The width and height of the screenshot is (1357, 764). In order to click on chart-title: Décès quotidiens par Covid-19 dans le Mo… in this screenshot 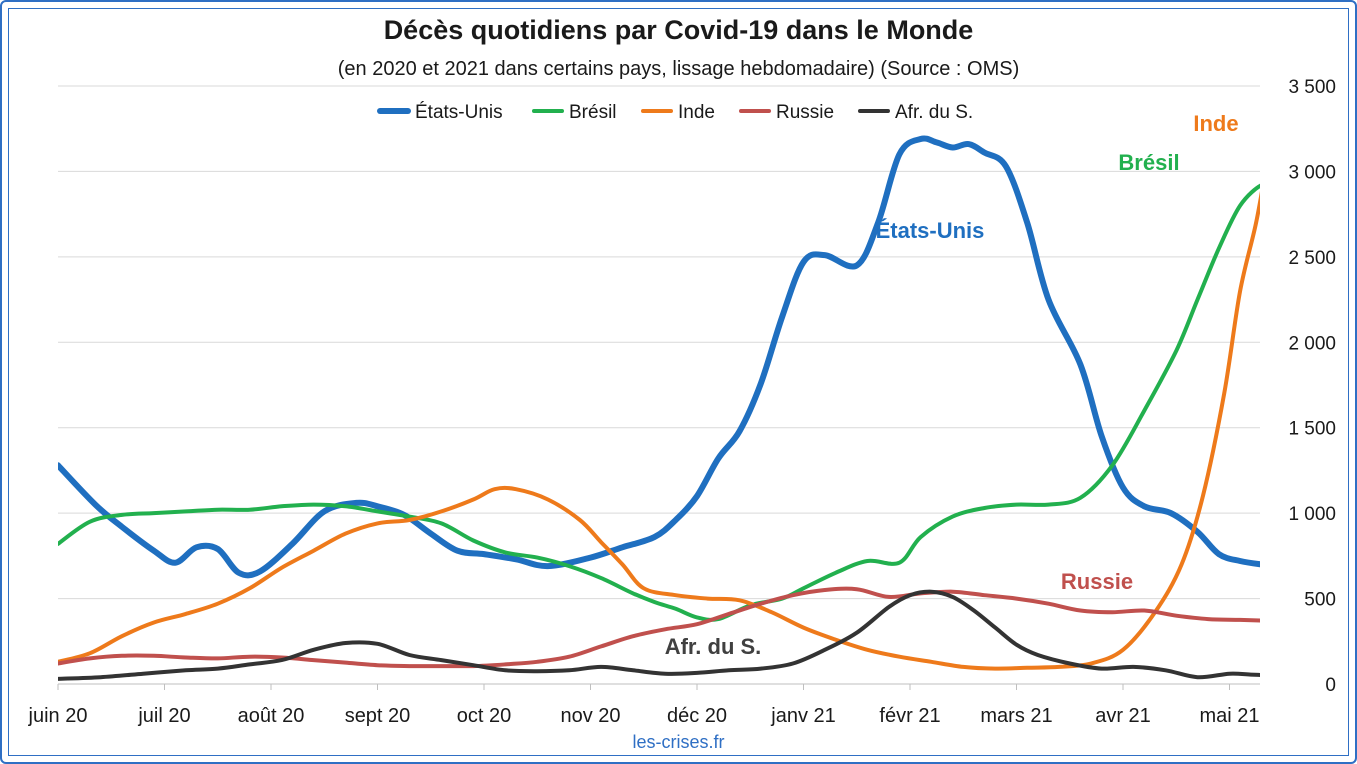, I will do `click(678, 30)`.